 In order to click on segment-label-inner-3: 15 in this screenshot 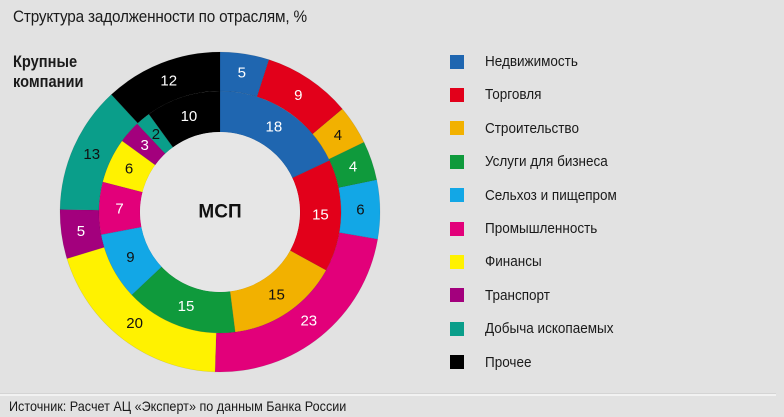, I will do `click(186, 306)`.